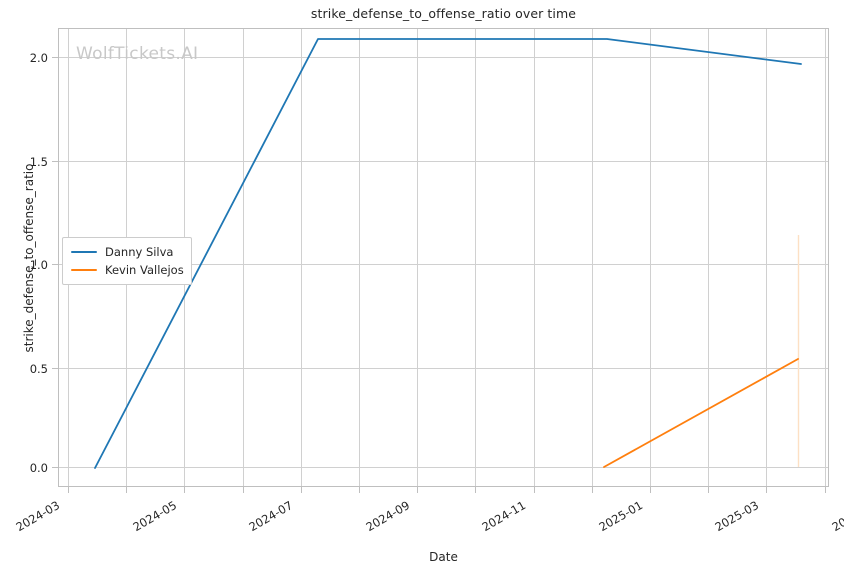 The image size is (844, 575). What do you see at coordinates (84, 252) in the screenshot?
I see `legend-swatch-danny-silva` at bounding box center [84, 252].